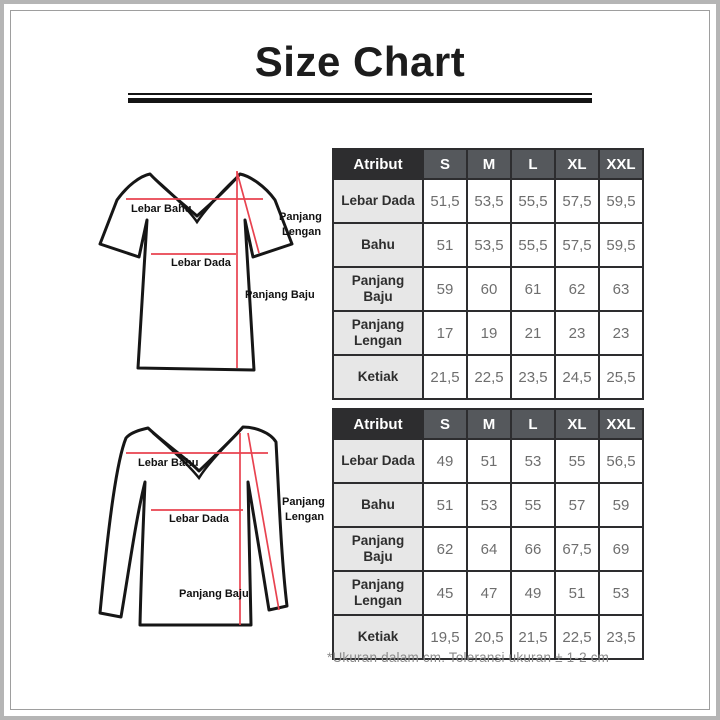 Image resolution: width=720 pixels, height=720 pixels. What do you see at coordinates (621, 549) in the screenshot?
I see `size-value-cell: 69` at bounding box center [621, 549].